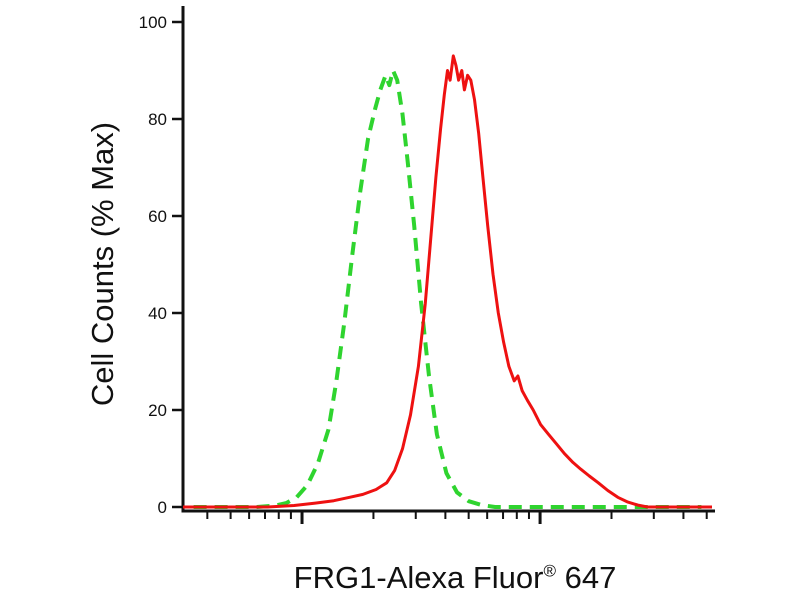 Image resolution: width=800 pixels, height=600 pixels. I want to click on y-axis-label: Cell Counts (% Max), so click(102, 264).